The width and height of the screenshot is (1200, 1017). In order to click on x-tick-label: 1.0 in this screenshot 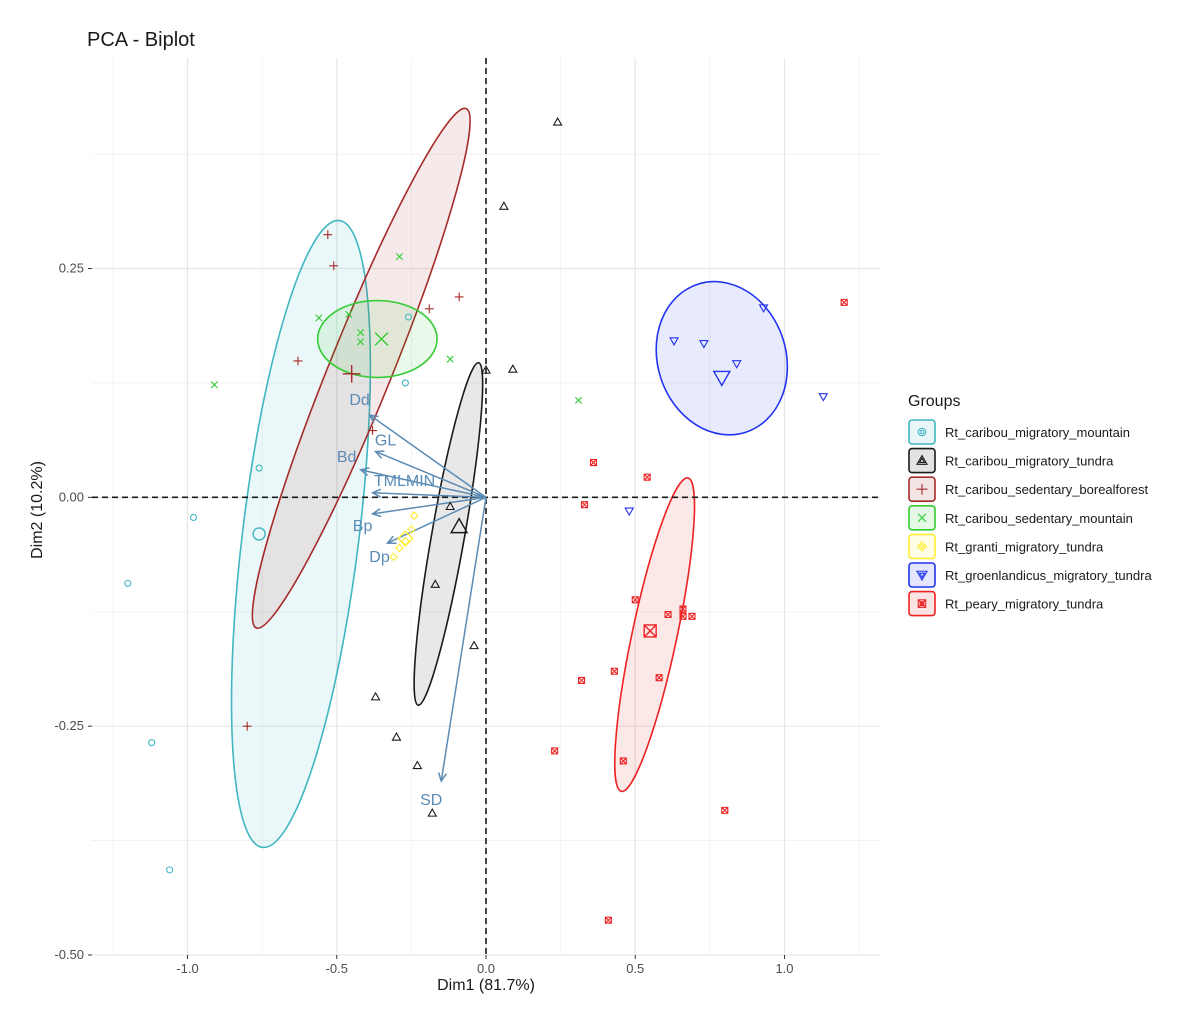, I will do `click(784, 968)`.